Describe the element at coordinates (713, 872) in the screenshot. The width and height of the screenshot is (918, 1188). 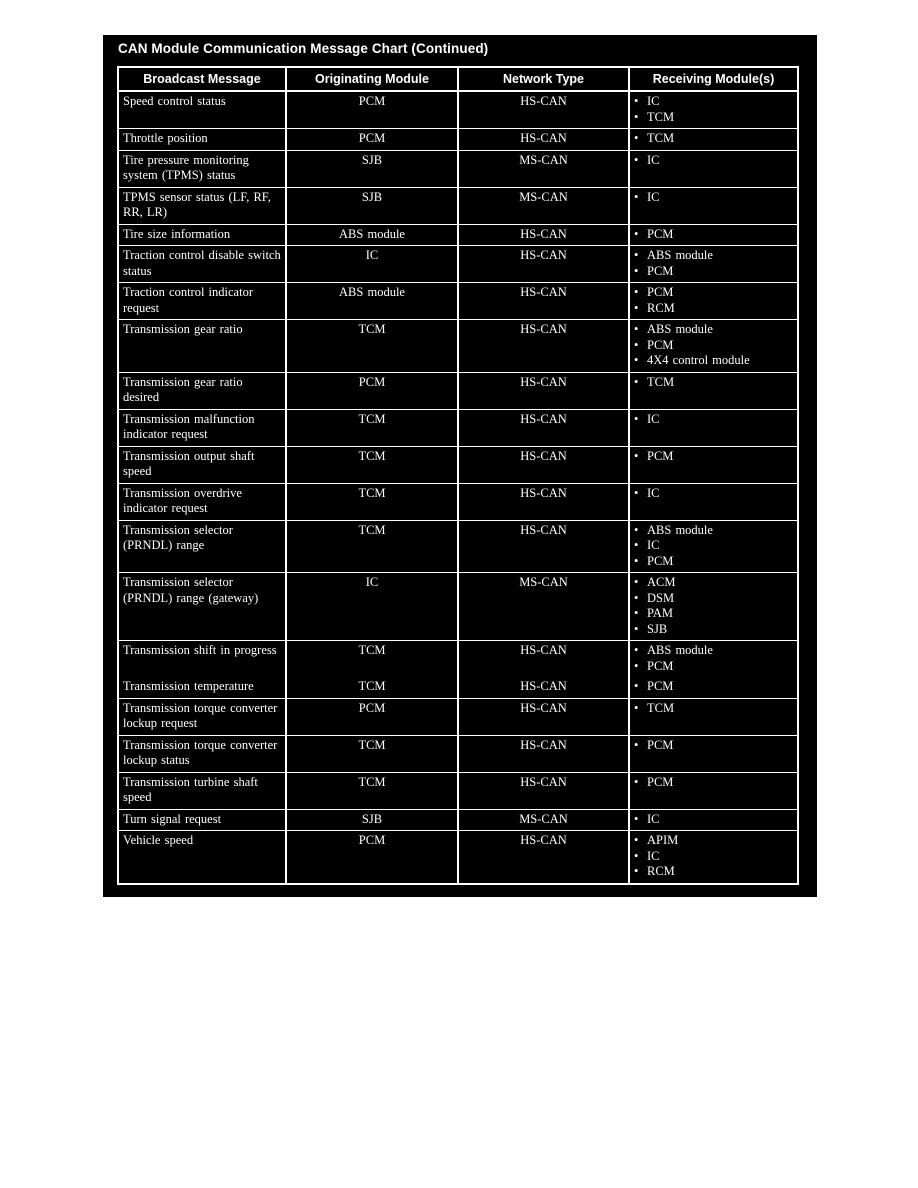
I see `receiver-item: • RCM` at that location.